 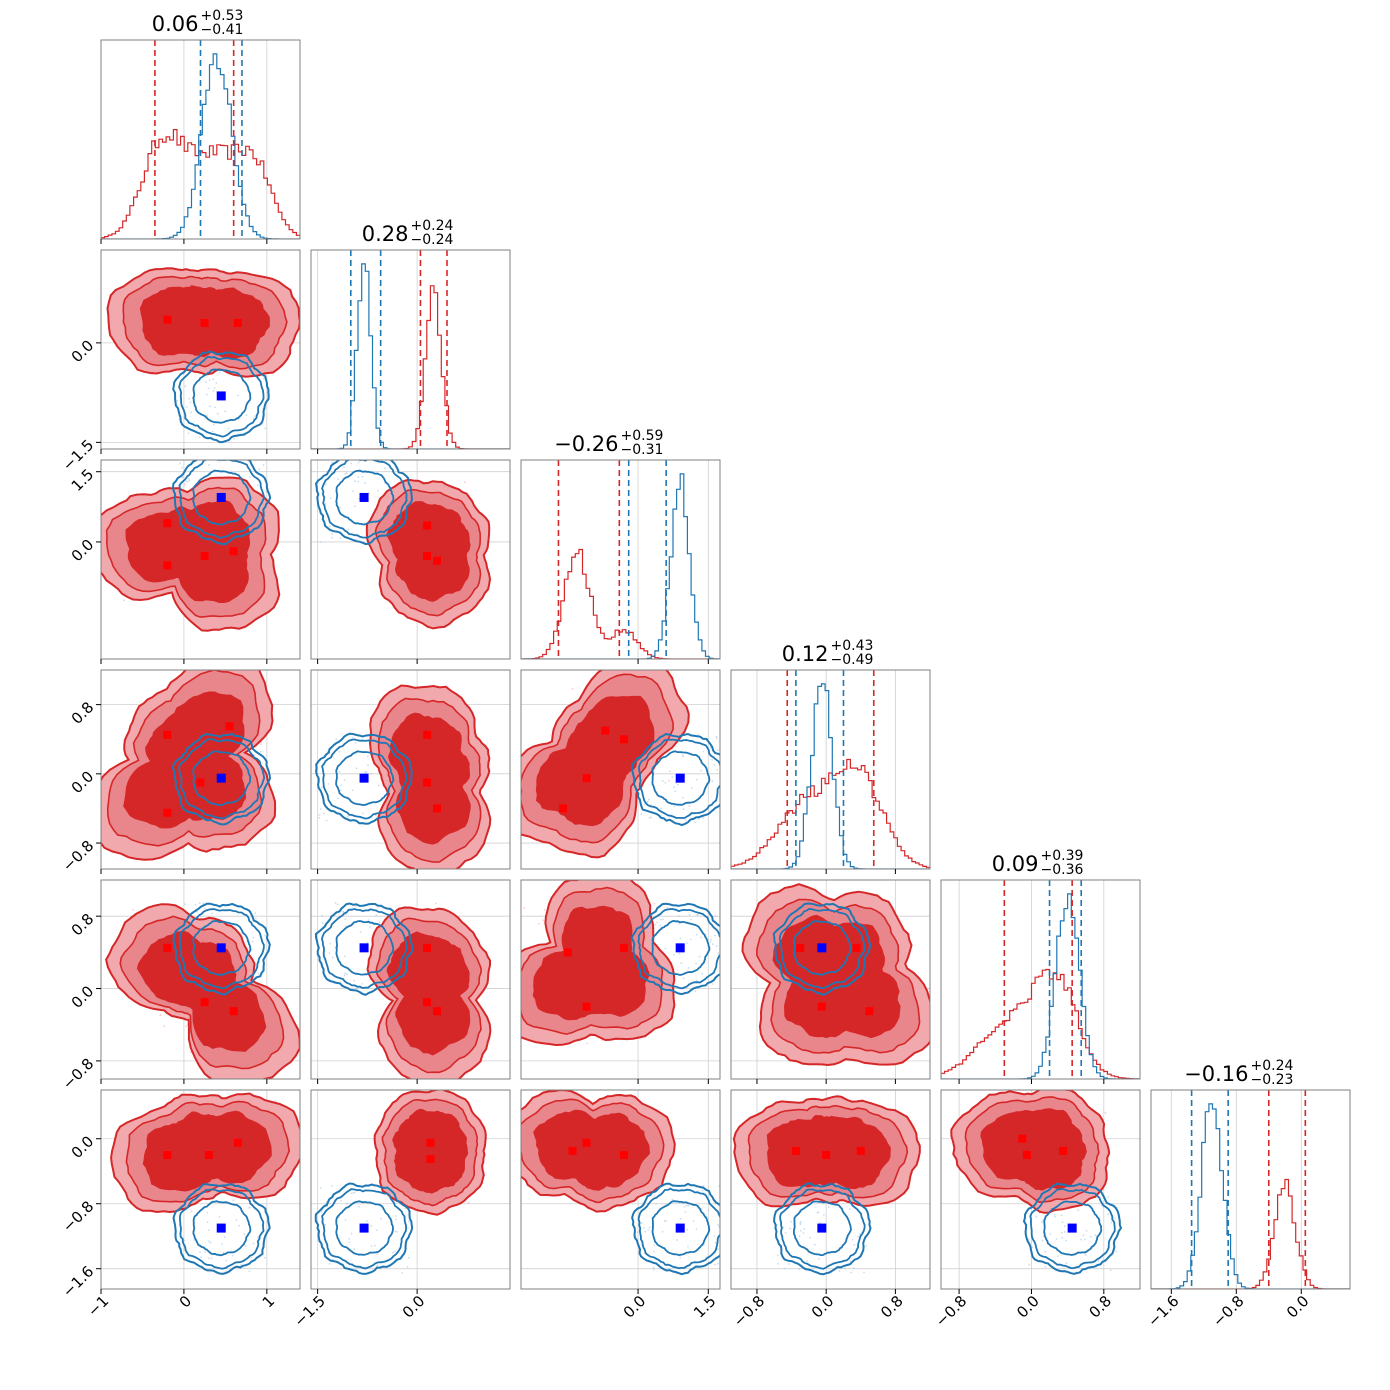 What do you see at coordinates (1298, 1307) in the screenshot?
I see `x-tick-label: 0.0` at bounding box center [1298, 1307].